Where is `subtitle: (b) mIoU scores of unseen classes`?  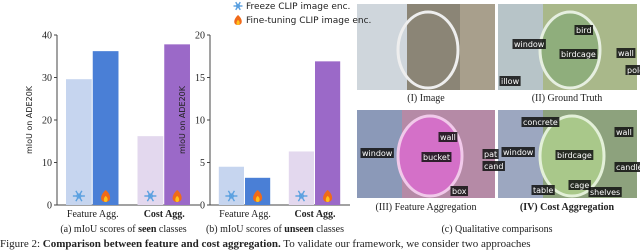
subtitle: (b) mIoU scores of unseen classes is located at coordinates (275, 229).